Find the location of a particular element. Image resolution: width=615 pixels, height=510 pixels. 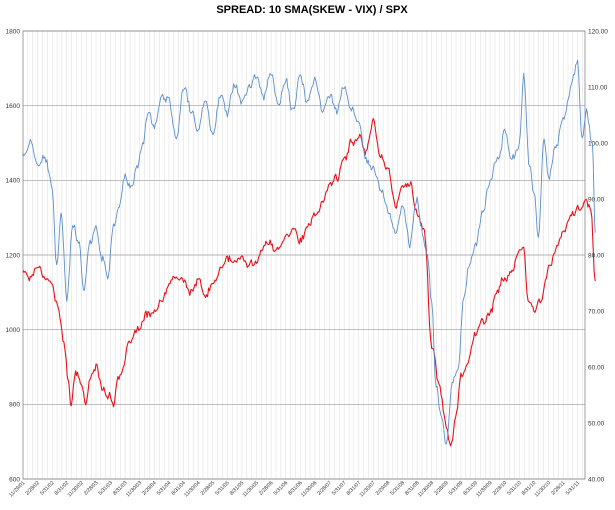

y-axis-left: 600 800 1000 1200 1400 1600 1800 is located at coordinates (13, 255).